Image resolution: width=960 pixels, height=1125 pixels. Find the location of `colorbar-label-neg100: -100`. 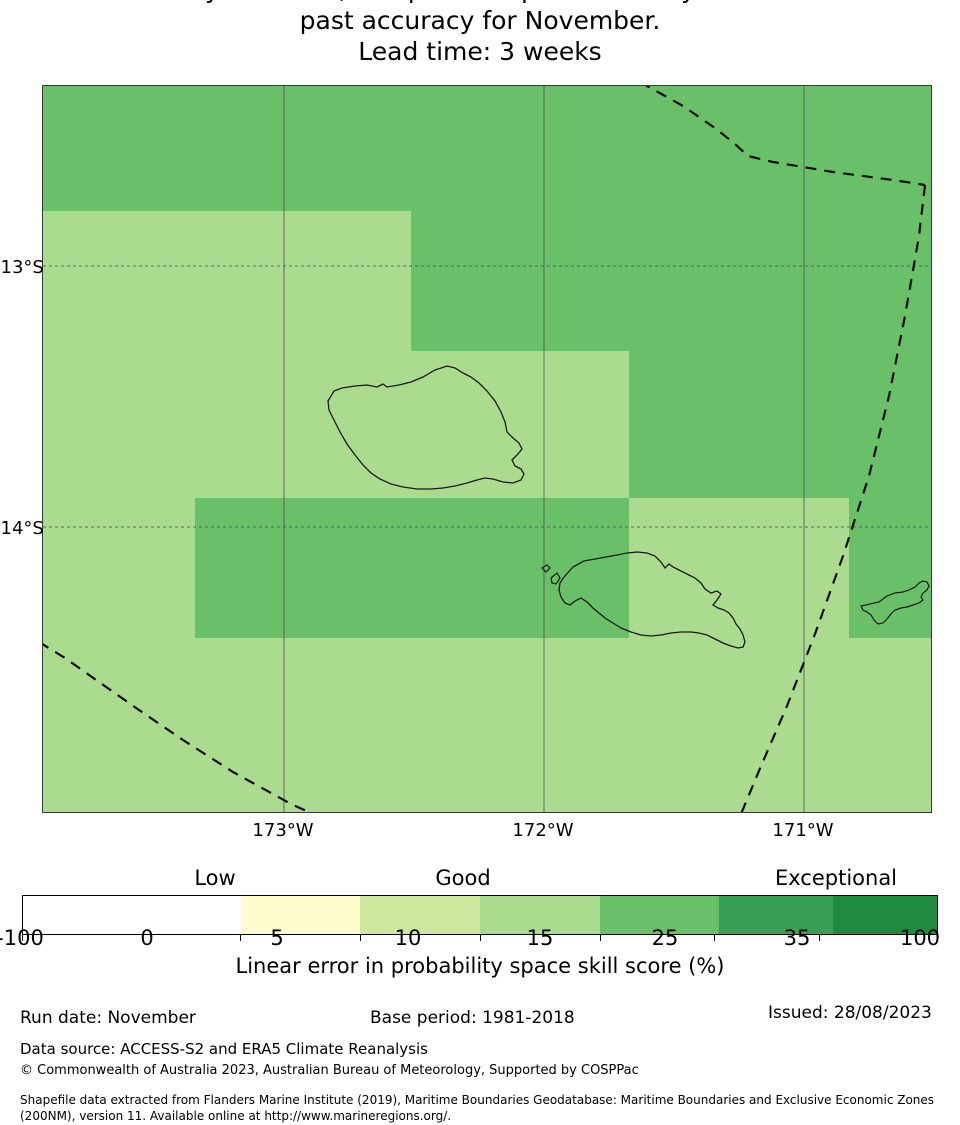

colorbar-label-neg100: -100 is located at coordinates (22, 938).